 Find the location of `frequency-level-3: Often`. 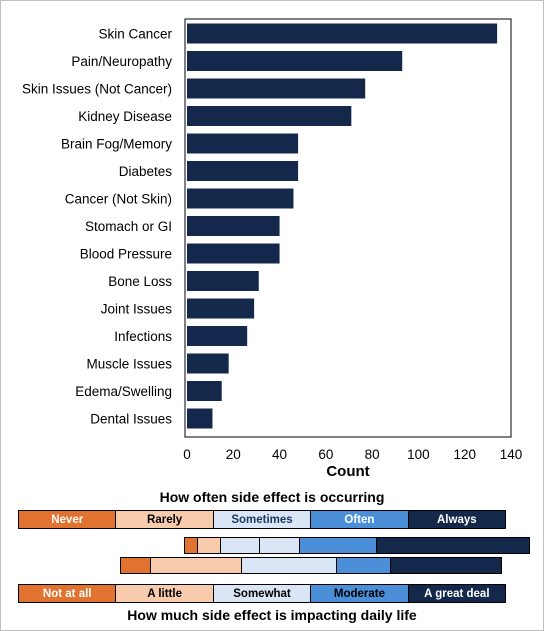

frequency-level-3: Often is located at coordinates (360, 519).